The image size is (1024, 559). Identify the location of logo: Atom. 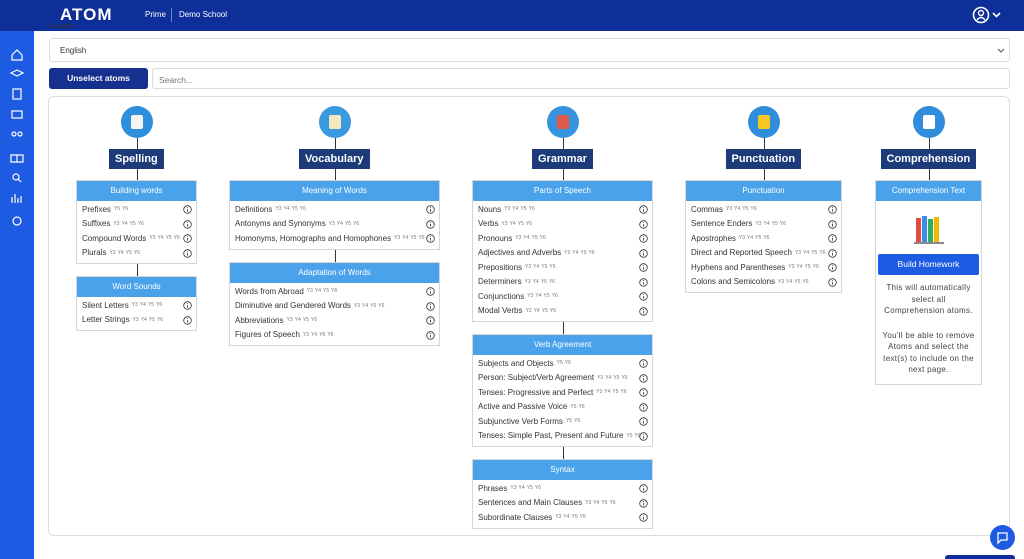
(86, 14).